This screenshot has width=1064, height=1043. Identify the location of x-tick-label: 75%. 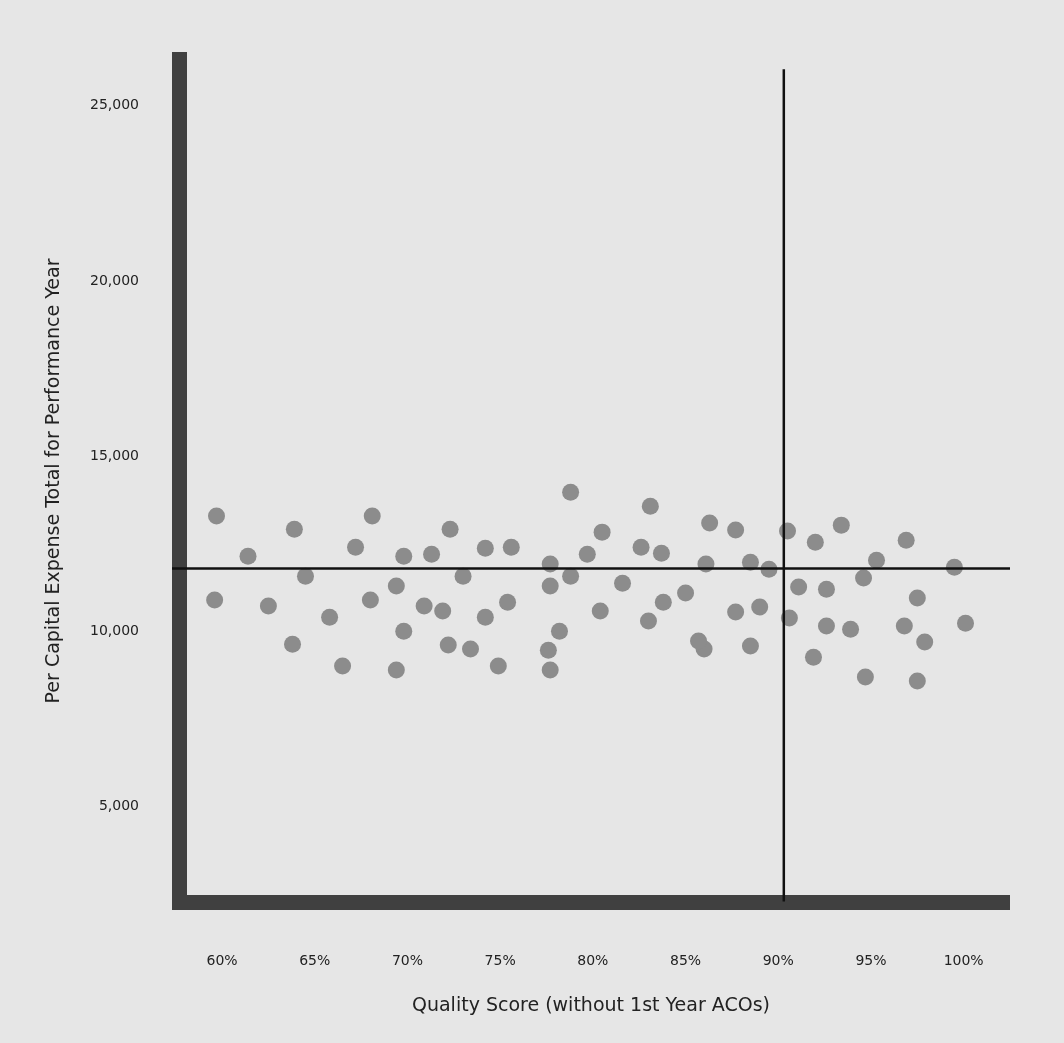
(500, 960).